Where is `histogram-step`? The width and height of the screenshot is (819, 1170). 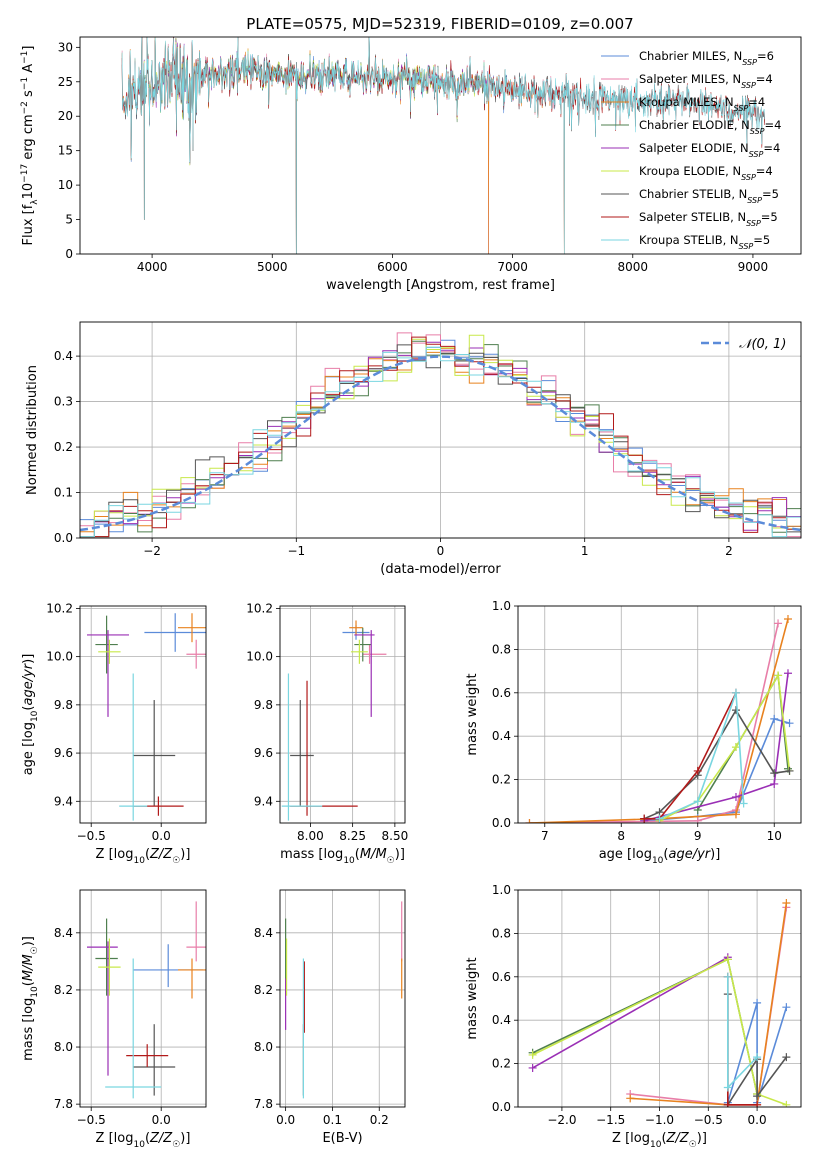
histogram-step is located at coordinates (440, 442).